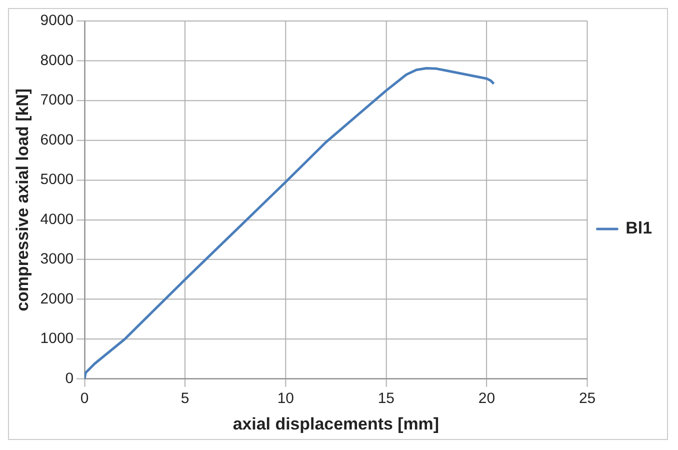 The height and width of the screenshot is (450, 678). Describe the element at coordinates (285, 398) in the screenshot. I see `x-tick-label: 10` at that location.